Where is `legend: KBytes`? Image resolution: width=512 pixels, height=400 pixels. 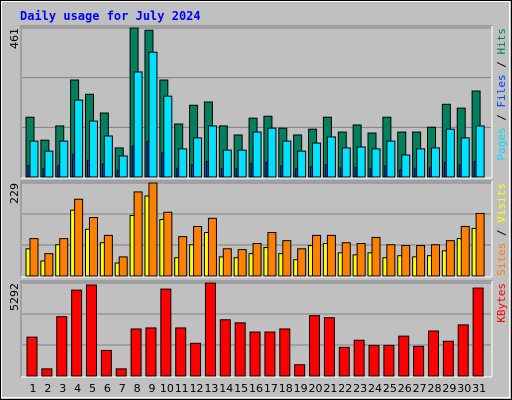 legend: KBytes is located at coordinates (501, 303).